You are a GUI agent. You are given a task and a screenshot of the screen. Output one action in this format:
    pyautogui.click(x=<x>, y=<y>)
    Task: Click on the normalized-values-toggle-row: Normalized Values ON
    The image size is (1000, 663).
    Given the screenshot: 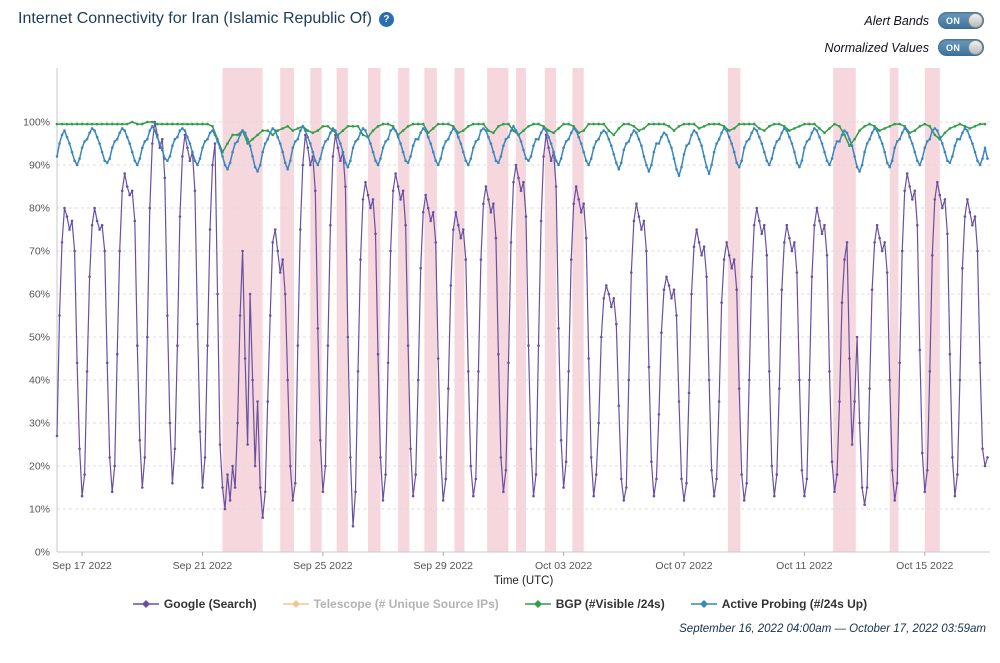 What is the action you would take?
    pyautogui.click(x=904, y=47)
    